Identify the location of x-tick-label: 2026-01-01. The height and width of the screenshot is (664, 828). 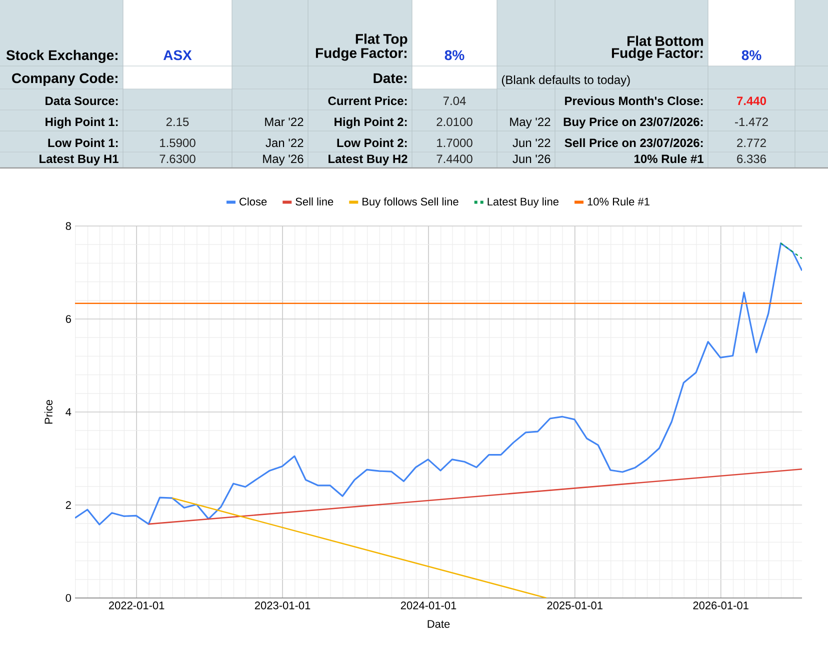
(720, 606).